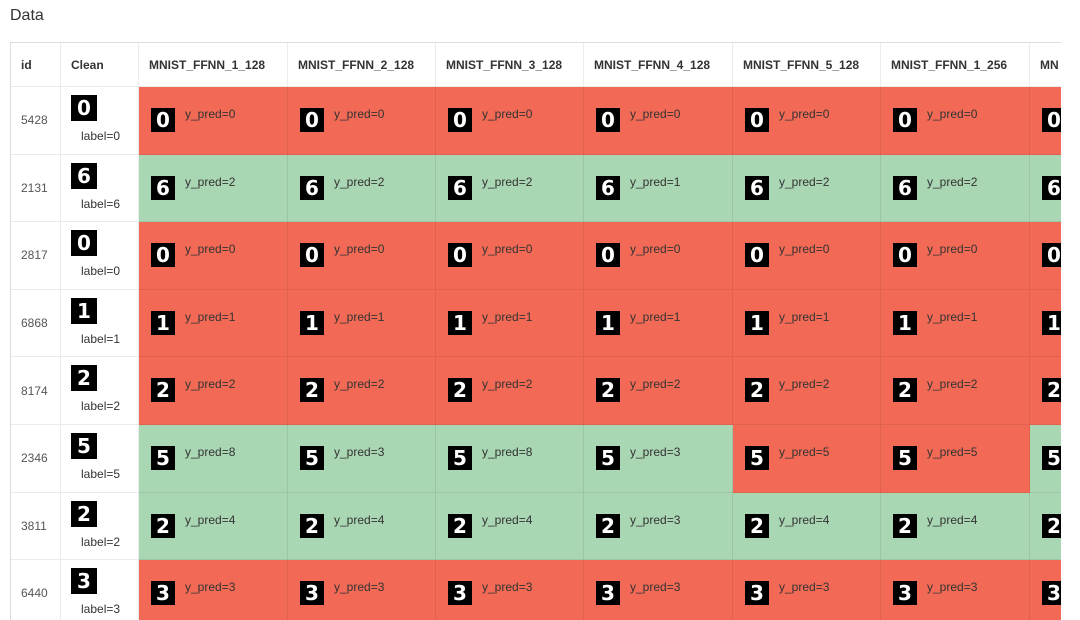 The height and width of the screenshot is (620, 1080). I want to click on clean-cell: 2 label=2, so click(100, 526).